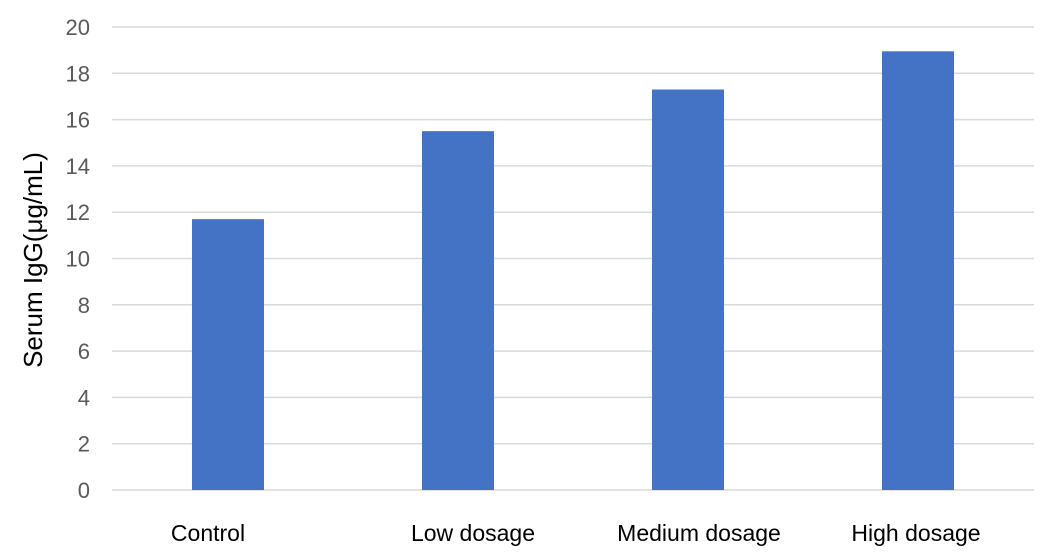 This screenshot has height=558, width=1043. Describe the element at coordinates (78, 166) in the screenshot. I see `y-tick-label: 14` at that location.